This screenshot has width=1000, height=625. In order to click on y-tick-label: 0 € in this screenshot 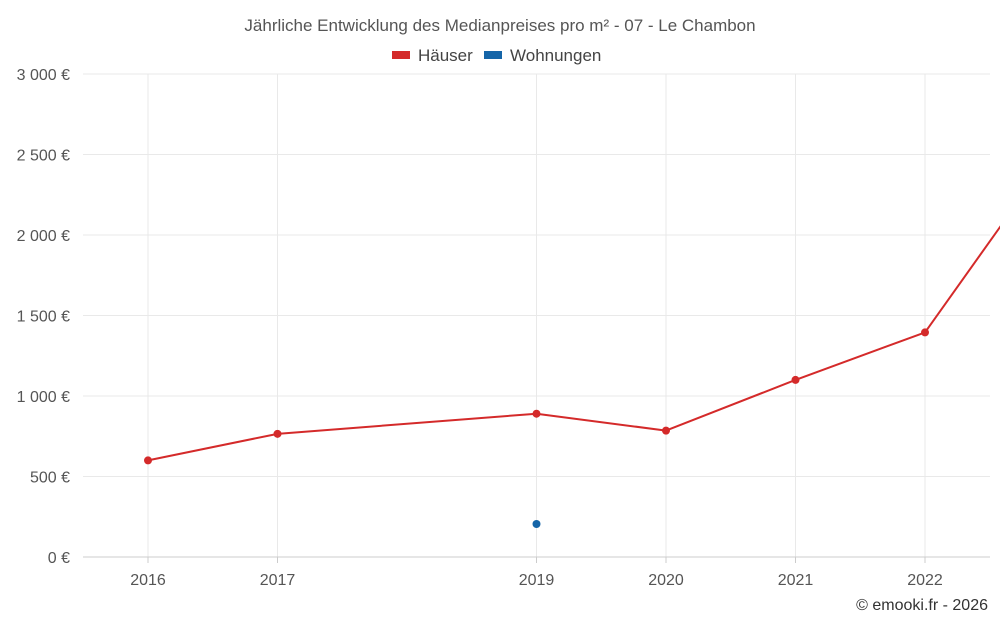, I will do `click(59, 558)`.